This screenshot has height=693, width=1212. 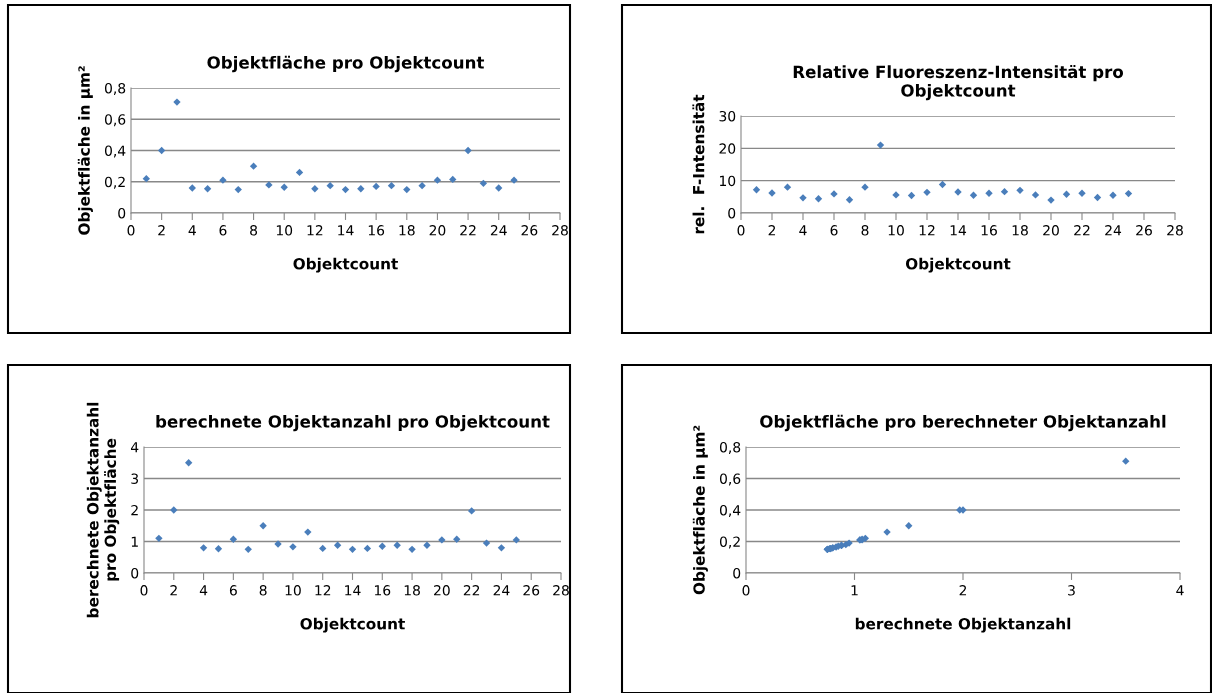 I want to click on x-axis-title: berechnete Objektanzahl, so click(x=963, y=625).